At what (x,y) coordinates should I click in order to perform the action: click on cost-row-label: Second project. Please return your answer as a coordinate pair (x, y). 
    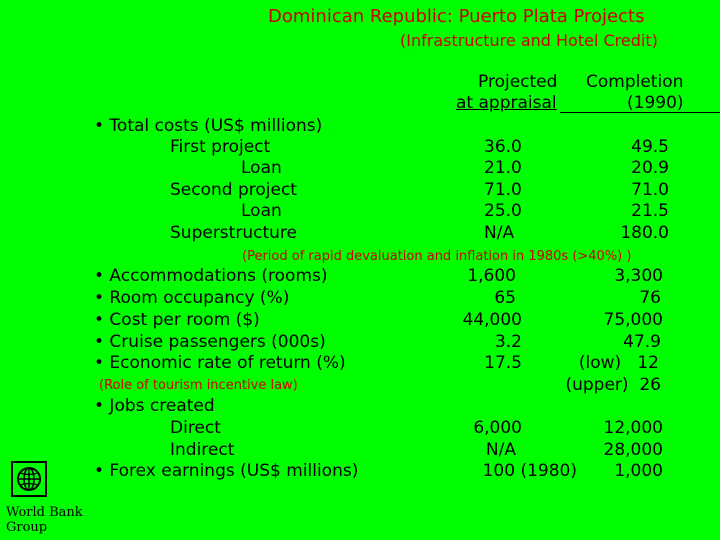
    Looking at the image, I should click on (233, 190).